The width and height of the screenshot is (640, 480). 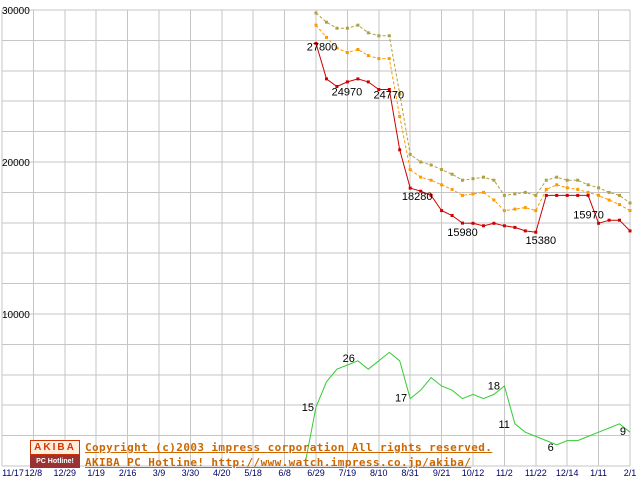 I want to click on point-label-17: 17, so click(x=401, y=399).